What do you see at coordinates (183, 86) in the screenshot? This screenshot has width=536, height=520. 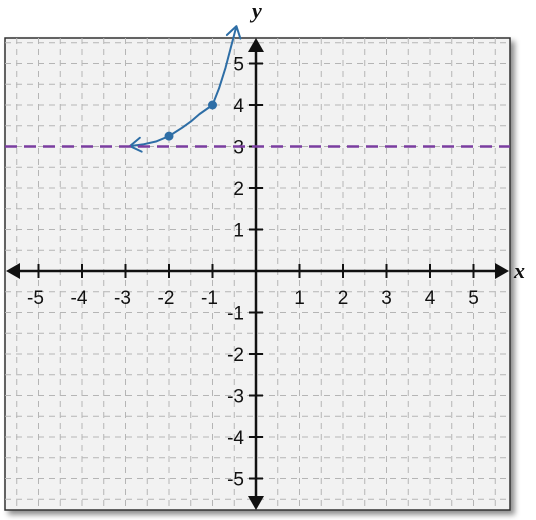 I see `curve-line` at bounding box center [183, 86].